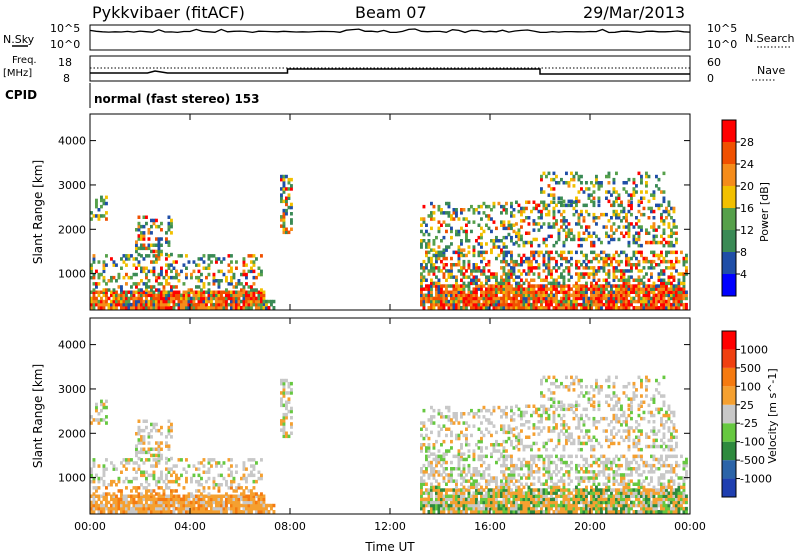 The height and width of the screenshot is (554, 800). I want to click on nsky-label: N.Sky, so click(19, 39).